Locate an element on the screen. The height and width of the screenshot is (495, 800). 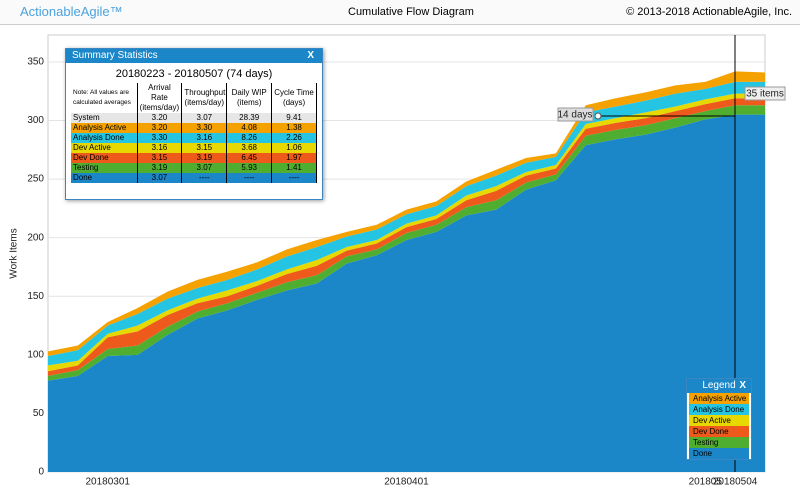
stats-row: Testing 3.19 3.07 5.93 1.41 is located at coordinates (194, 168).